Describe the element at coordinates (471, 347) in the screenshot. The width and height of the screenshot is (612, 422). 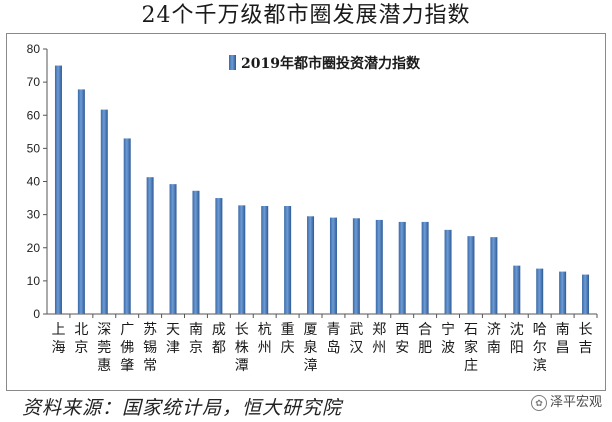
I see `category-label: 家` at that location.